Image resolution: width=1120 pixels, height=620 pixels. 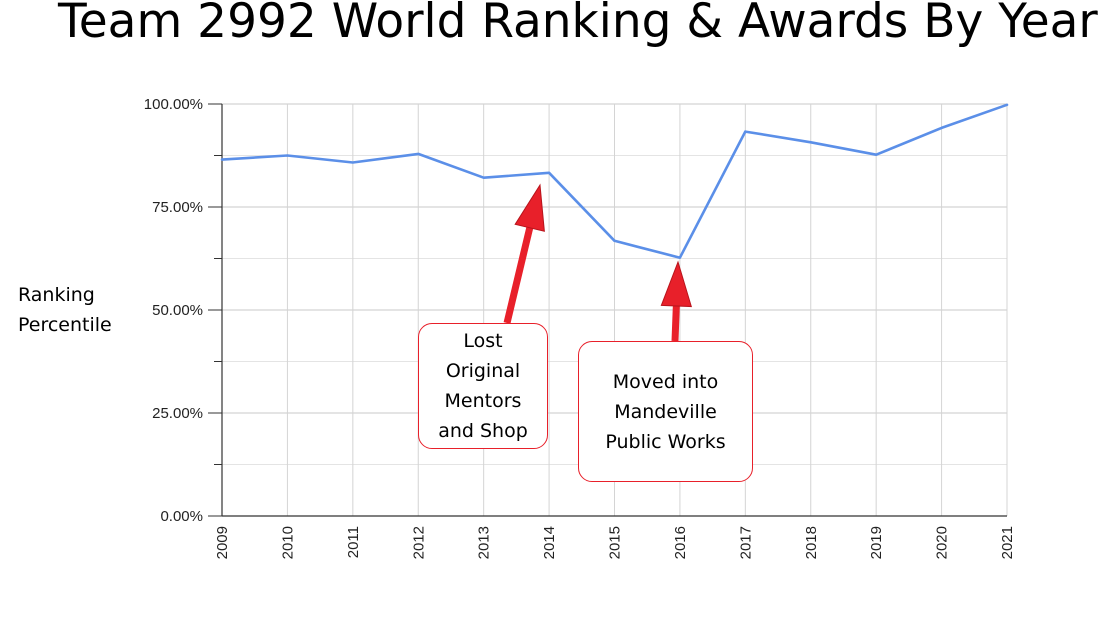 What do you see at coordinates (1007, 542) in the screenshot?
I see `x-tick-label: 2021` at bounding box center [1007, 542].